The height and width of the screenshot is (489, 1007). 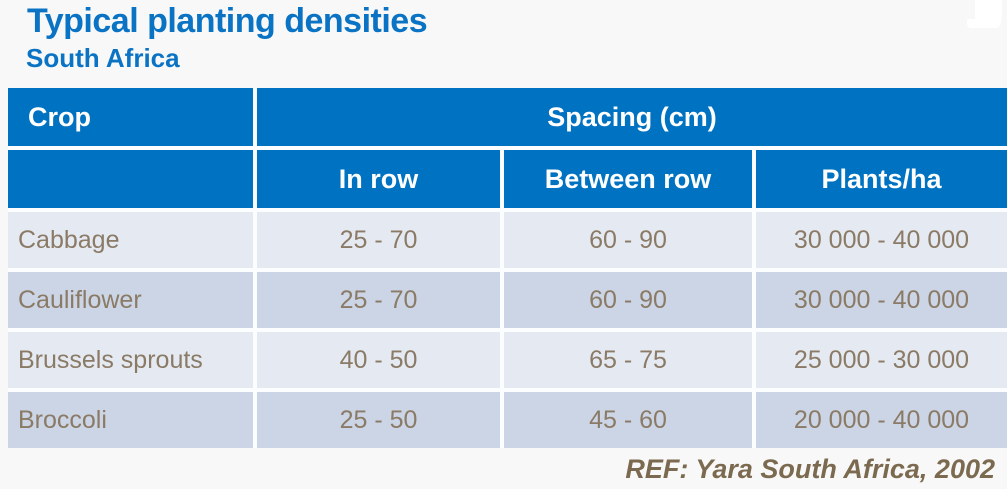 I want to click on logo-fragment-bottom-icon, so click(x=984, y=23).